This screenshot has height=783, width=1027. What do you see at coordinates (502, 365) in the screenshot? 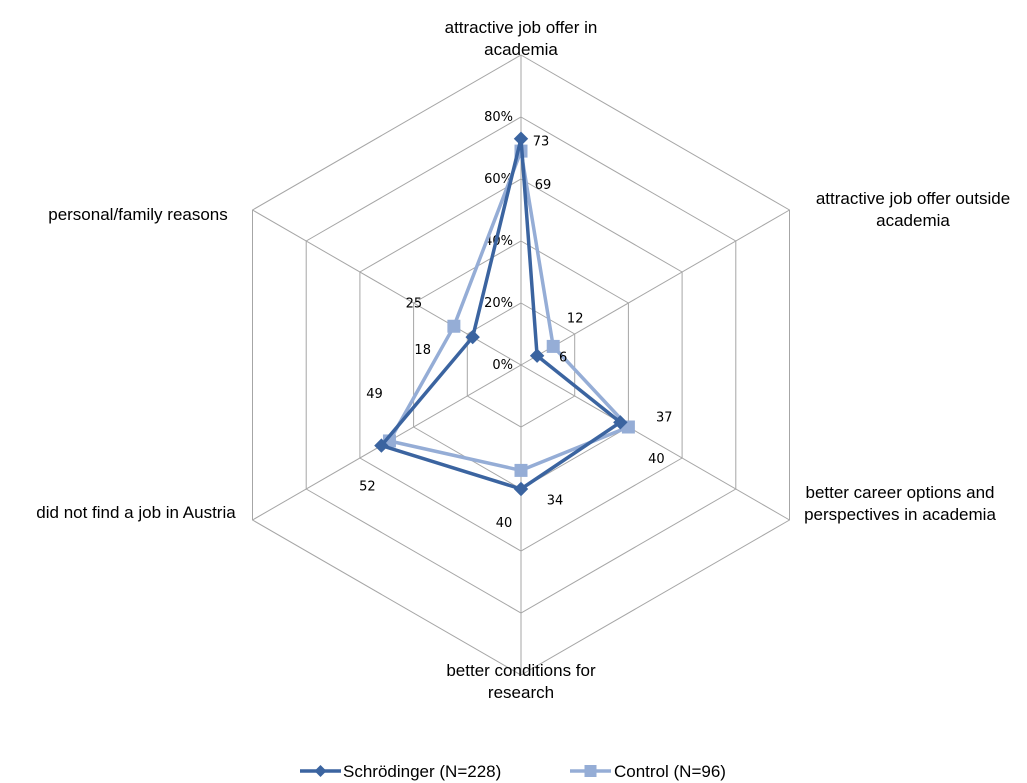
I see `tick-label: 0%` at bounding box center [502, 365].